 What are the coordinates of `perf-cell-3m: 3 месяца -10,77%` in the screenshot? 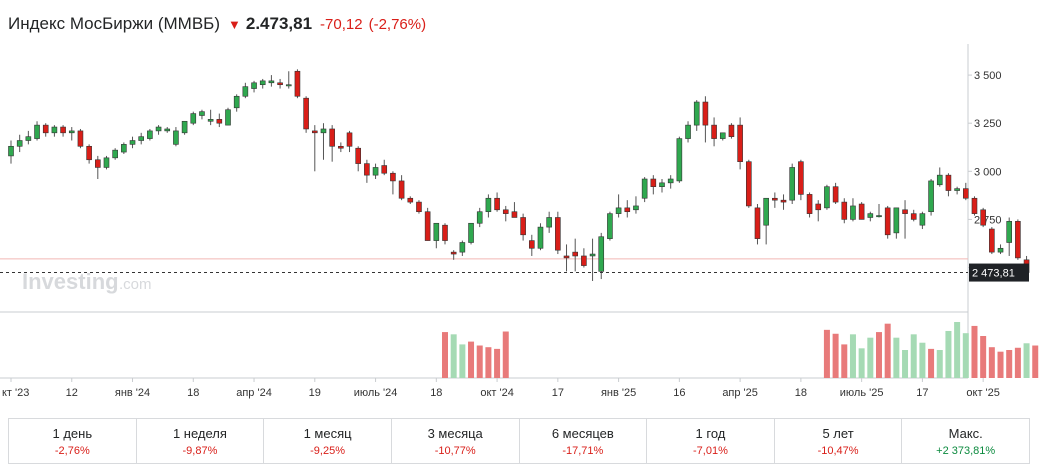 It's located at (456, 441).